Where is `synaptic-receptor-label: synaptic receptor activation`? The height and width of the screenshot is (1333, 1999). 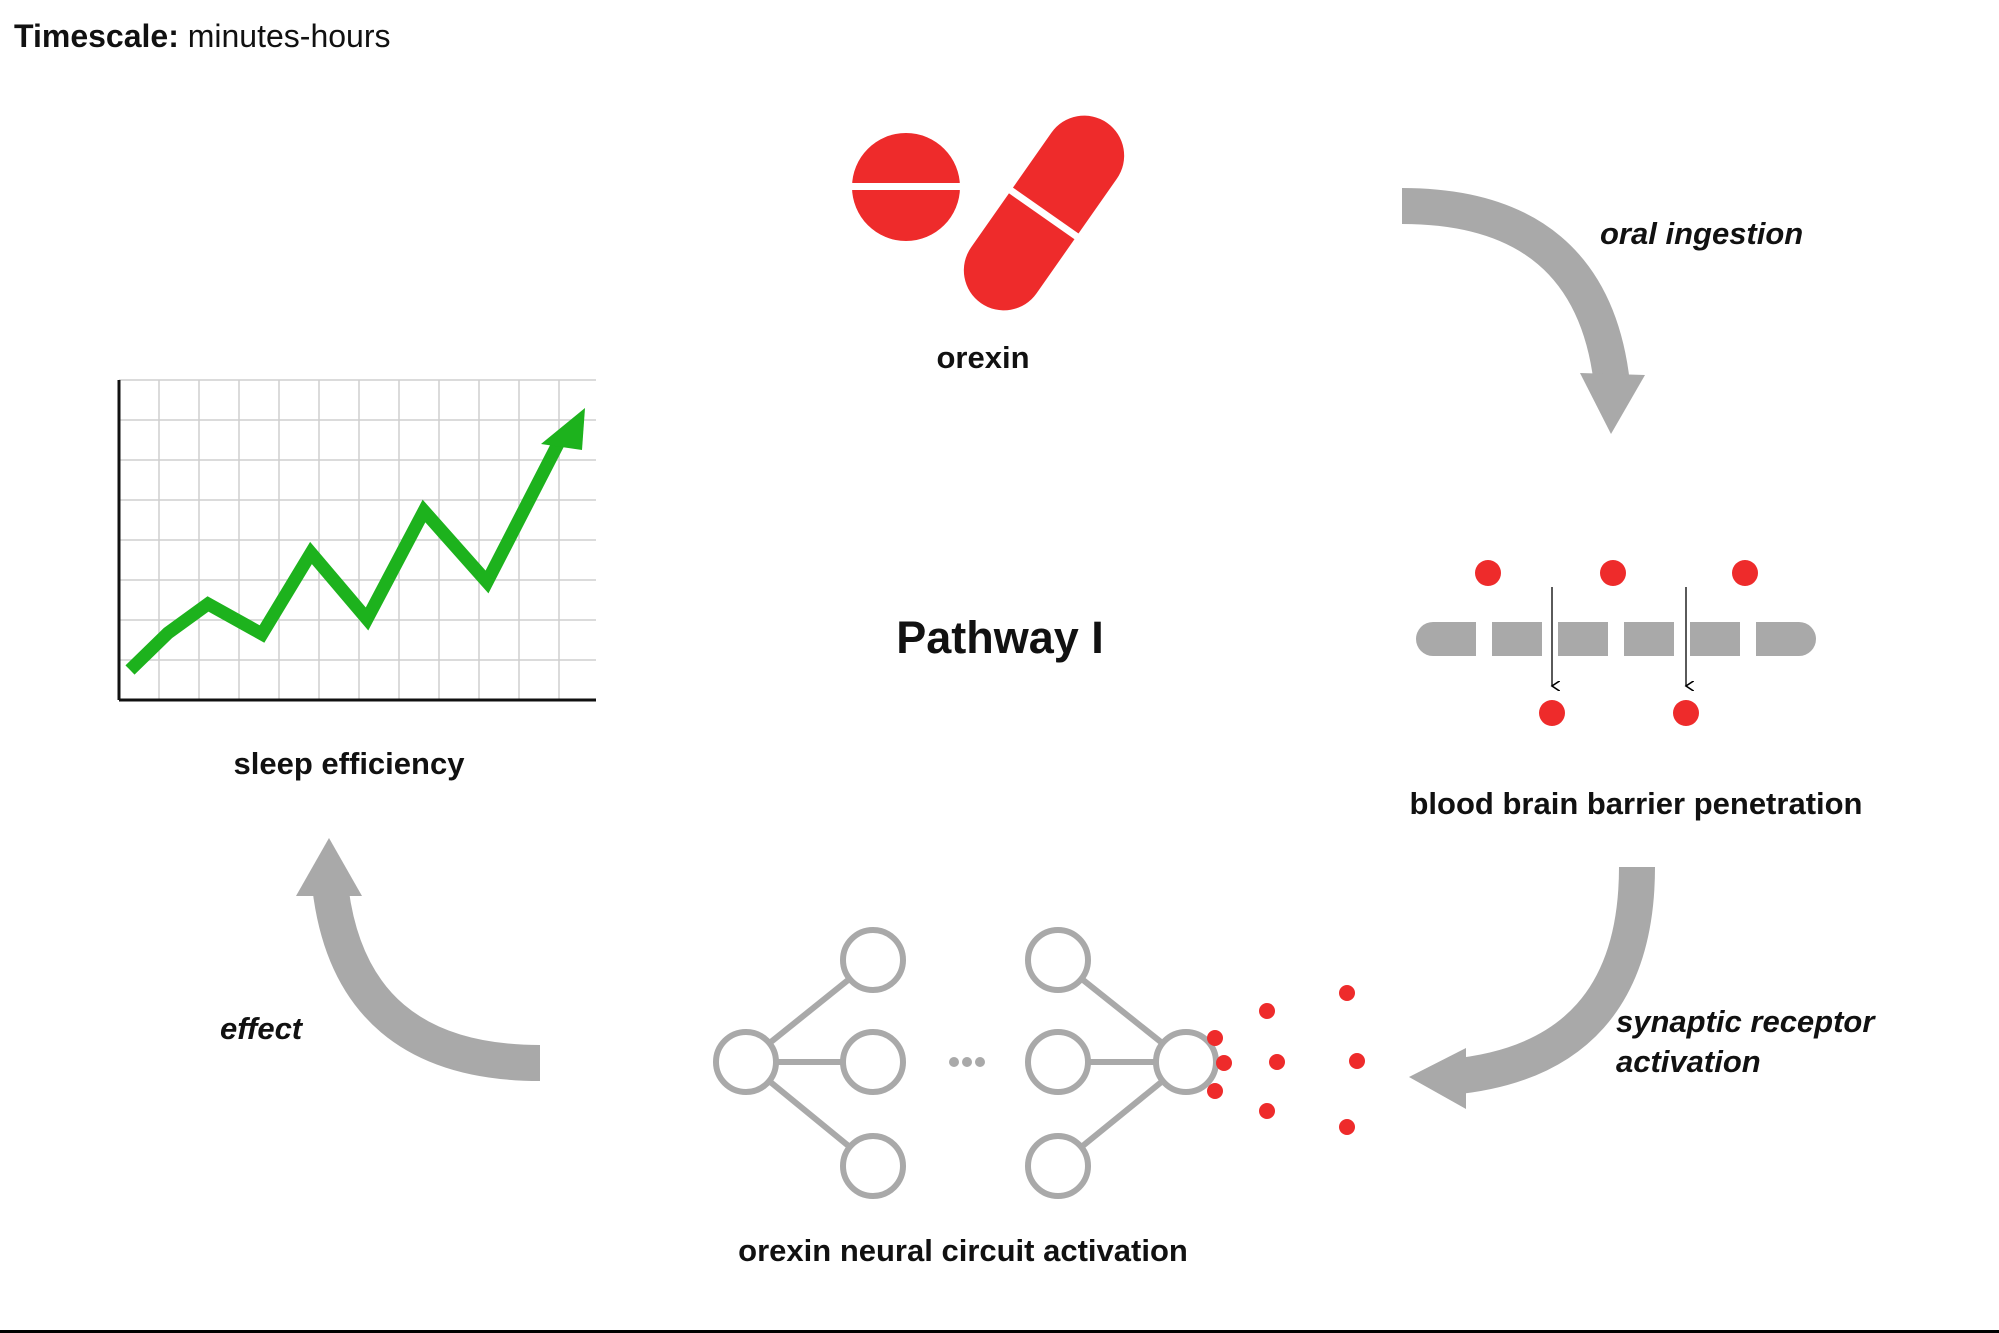
synaptic-receptor-label: synaptic receptor activation is located at coordinates (1745, 1042).